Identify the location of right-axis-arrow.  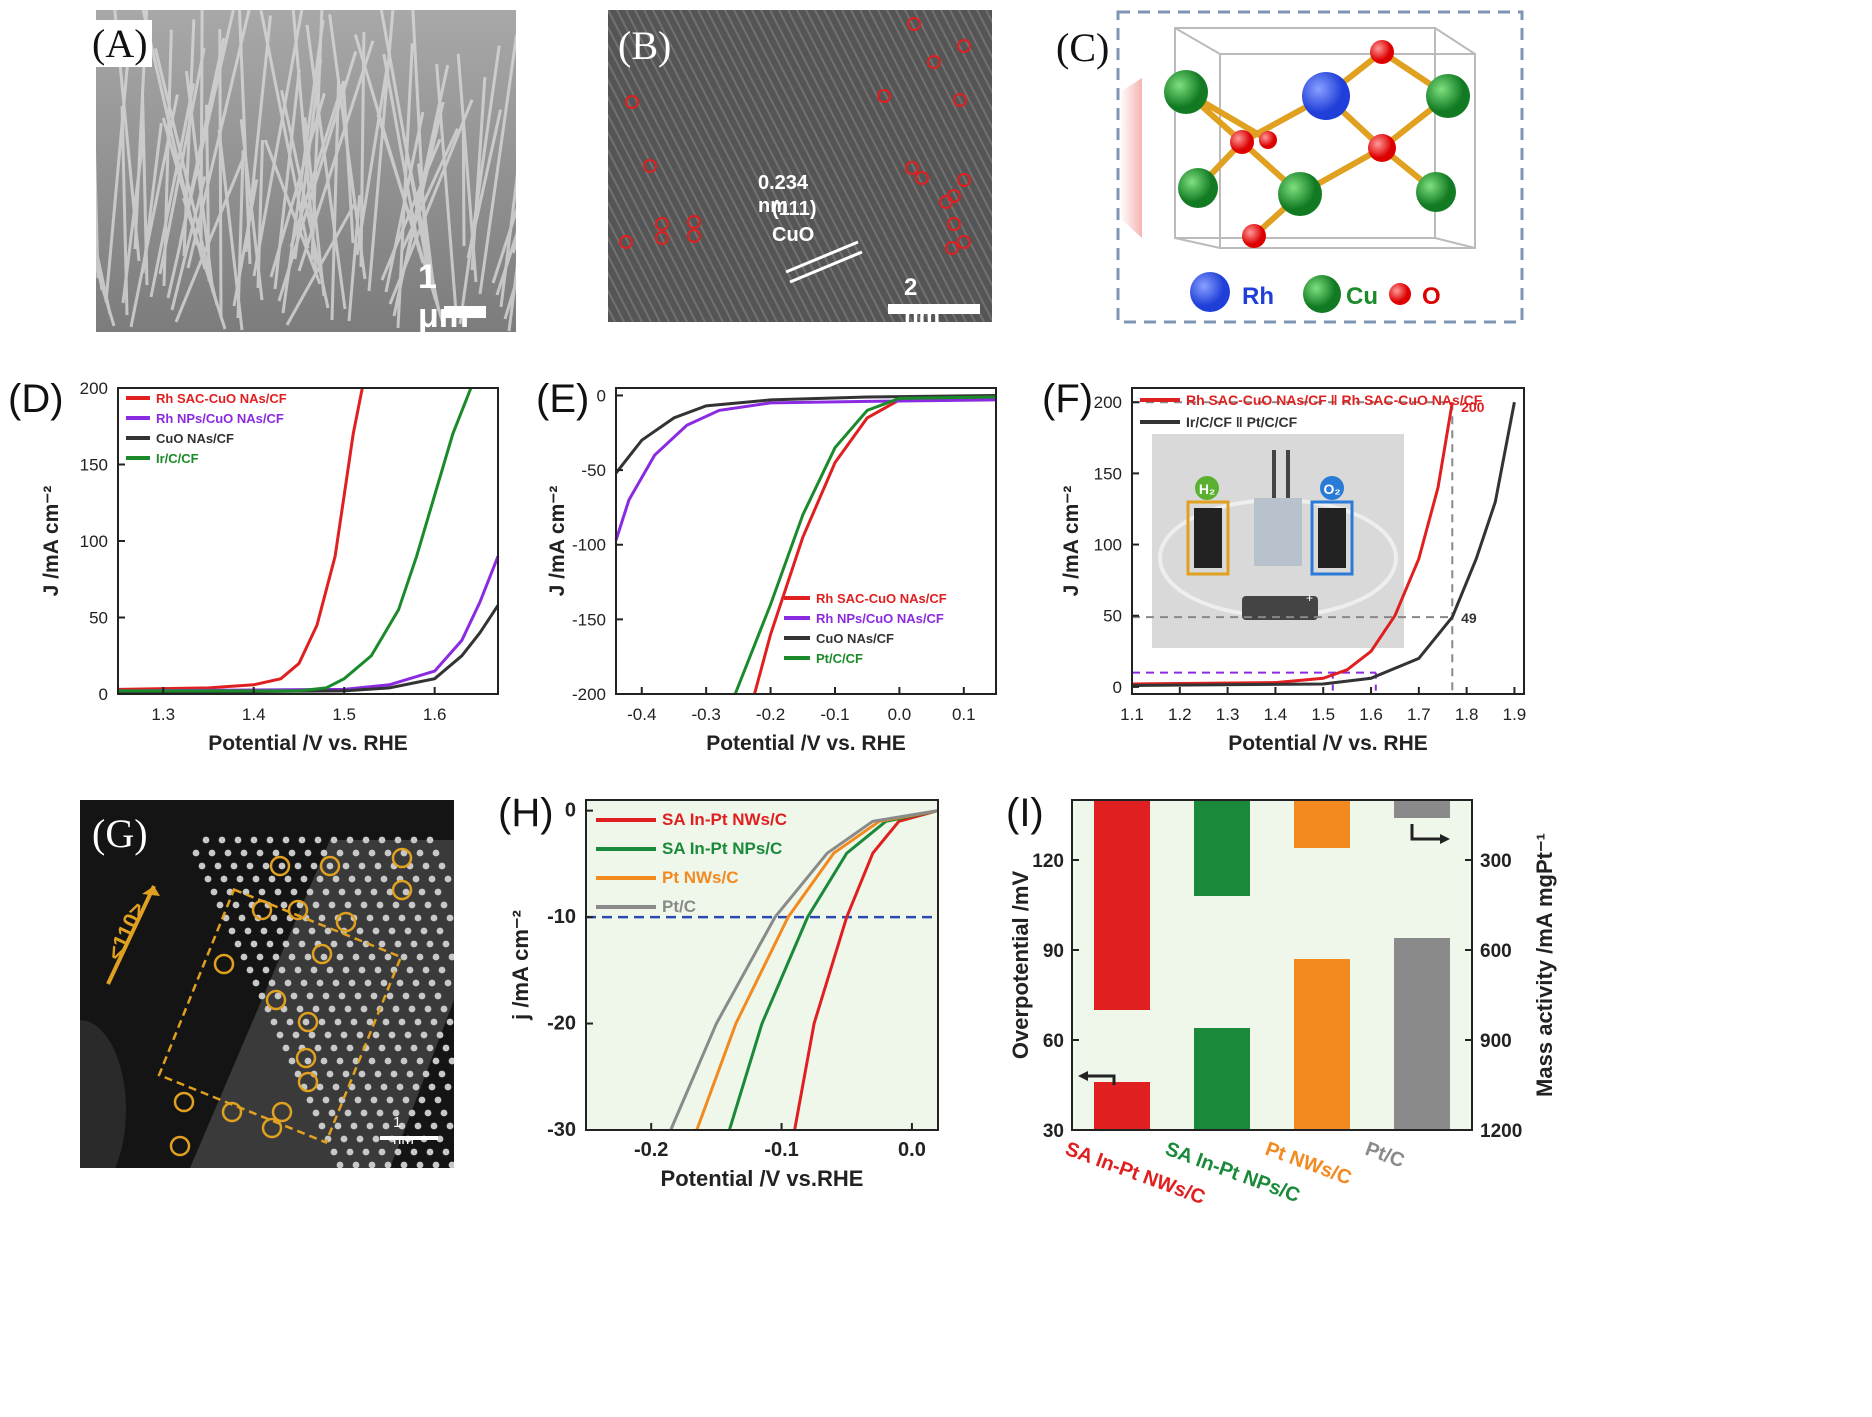
(1427, 832).